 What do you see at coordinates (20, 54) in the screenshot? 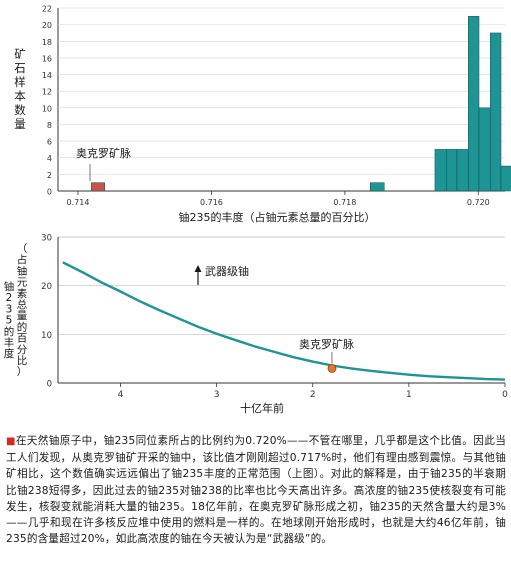
I see `top-y-axis-title-char: 矿` at bounding box center [20, 54].